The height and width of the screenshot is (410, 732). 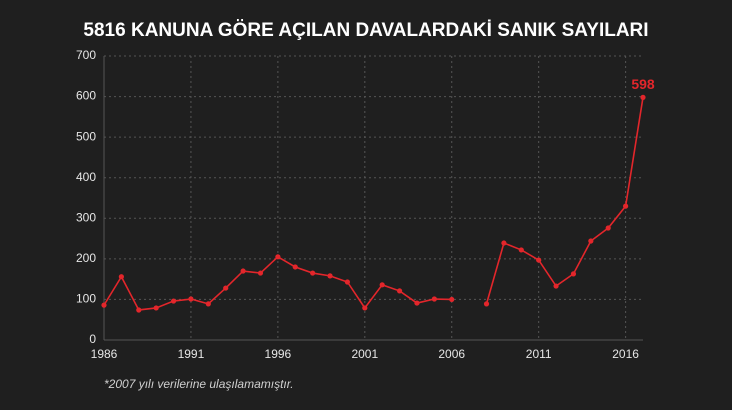 What do you see at coordinates (191, 354) in the screenshot?
I see `x-tick-label: 1991` at bounding box center [191, 354].